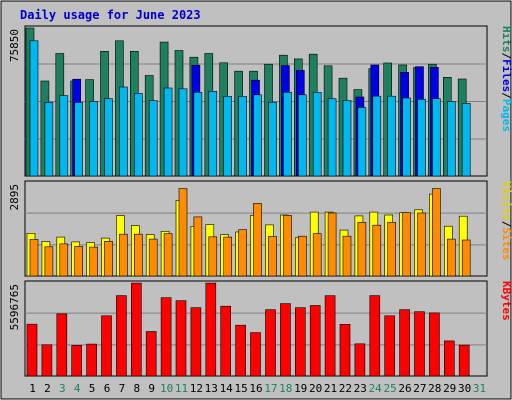  I want to click on visits-sites-legend-part: /, so click(506, 224).